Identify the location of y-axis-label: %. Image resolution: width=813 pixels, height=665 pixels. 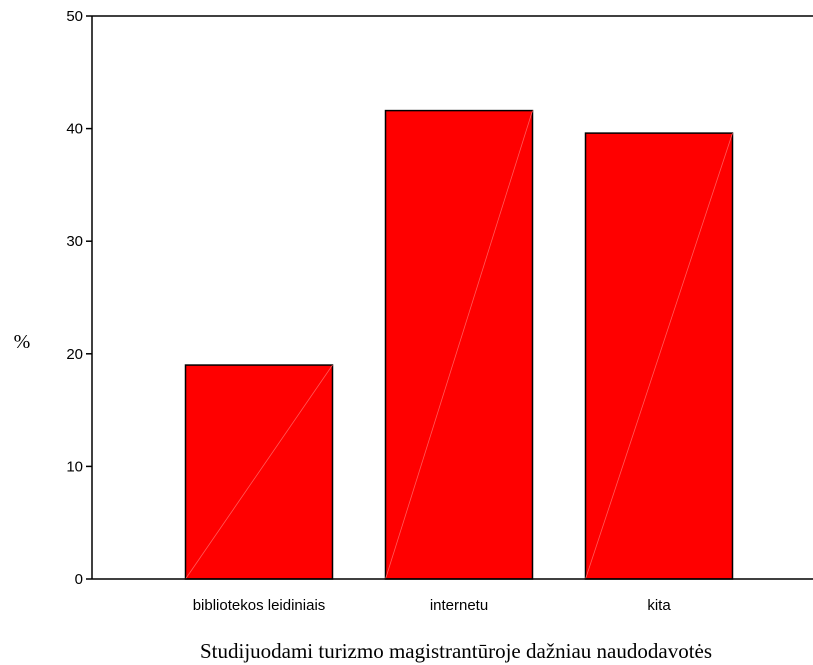
(22, 342).